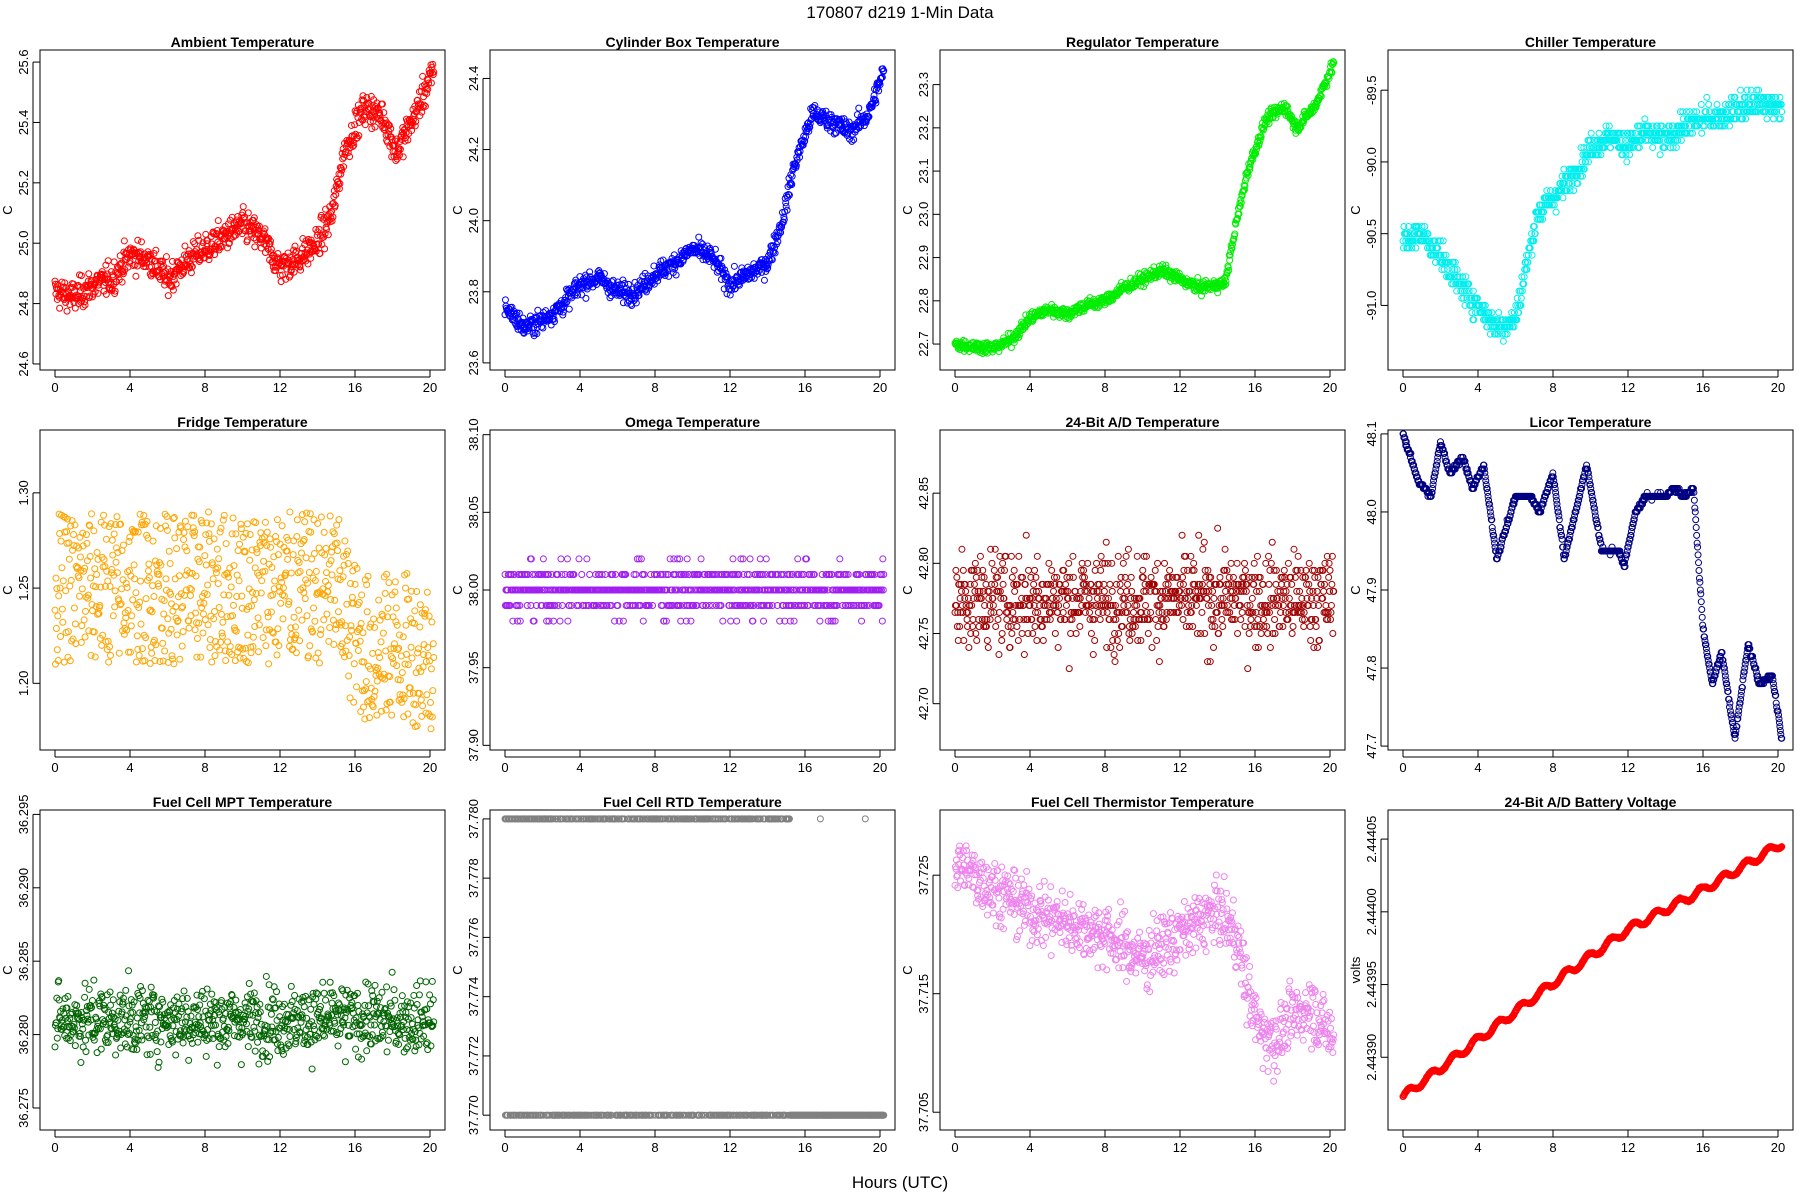 The image size is (1800, 1200). I want to click on y-axis-label: C, so click(1355, 209).